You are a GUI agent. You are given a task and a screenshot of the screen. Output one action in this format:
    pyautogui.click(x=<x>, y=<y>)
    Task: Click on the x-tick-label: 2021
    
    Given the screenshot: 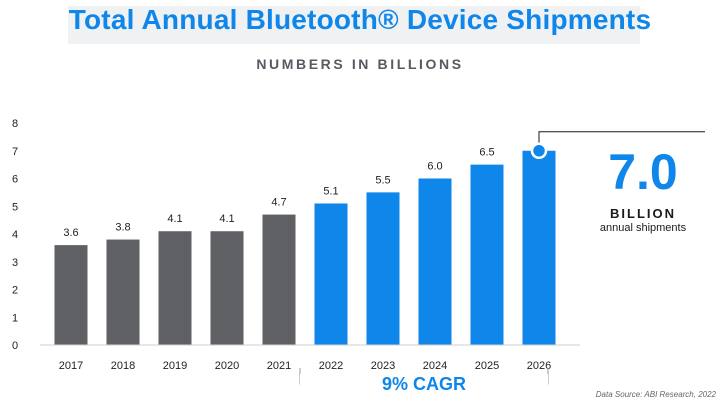 What is the action you would take?
    pyautogui.click(x=279, y=366)
    